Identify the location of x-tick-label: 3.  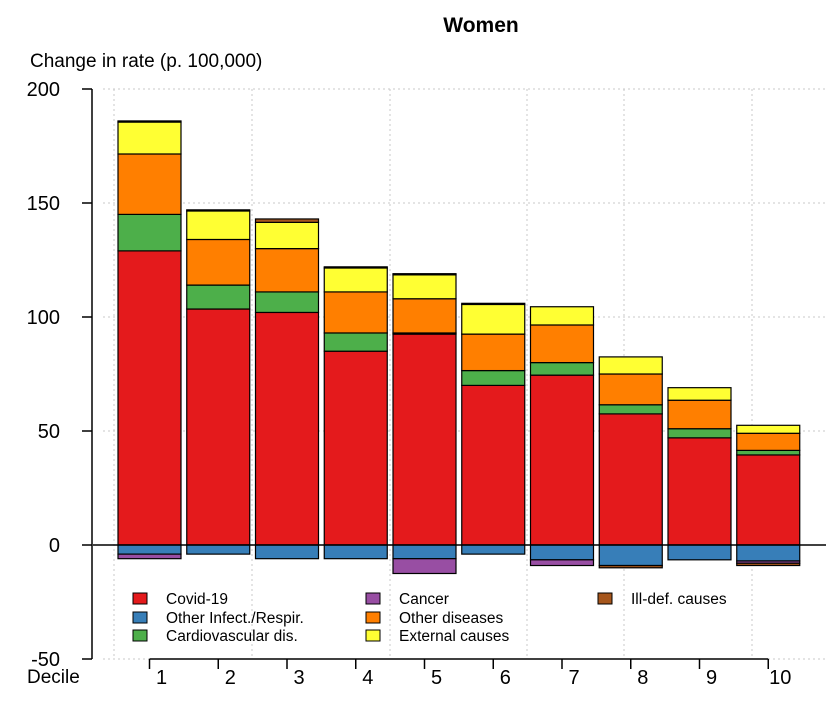
(298, 678).